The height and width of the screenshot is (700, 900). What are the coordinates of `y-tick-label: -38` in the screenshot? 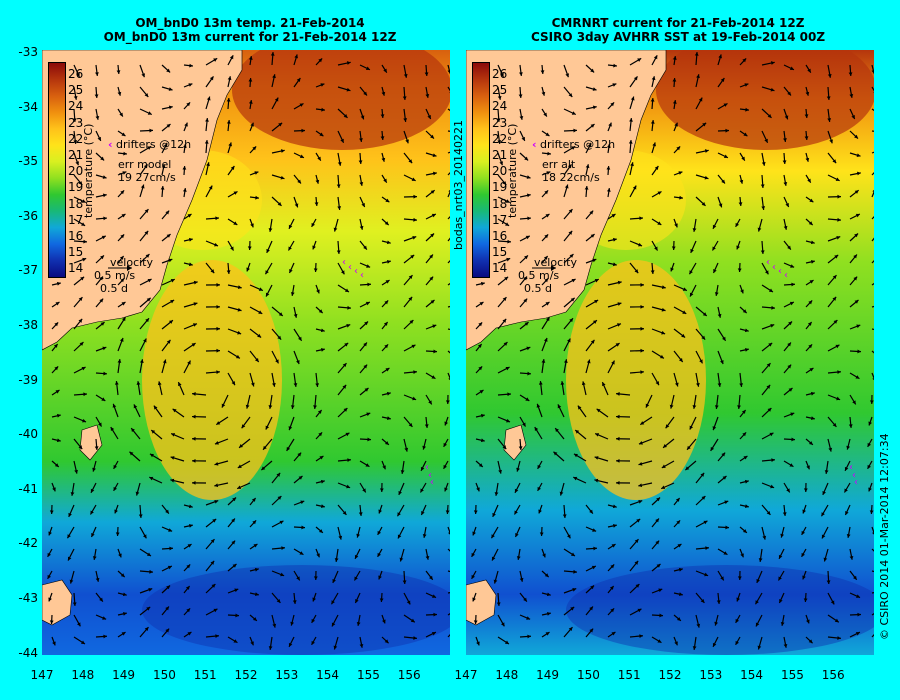 It's located at (28, 325).